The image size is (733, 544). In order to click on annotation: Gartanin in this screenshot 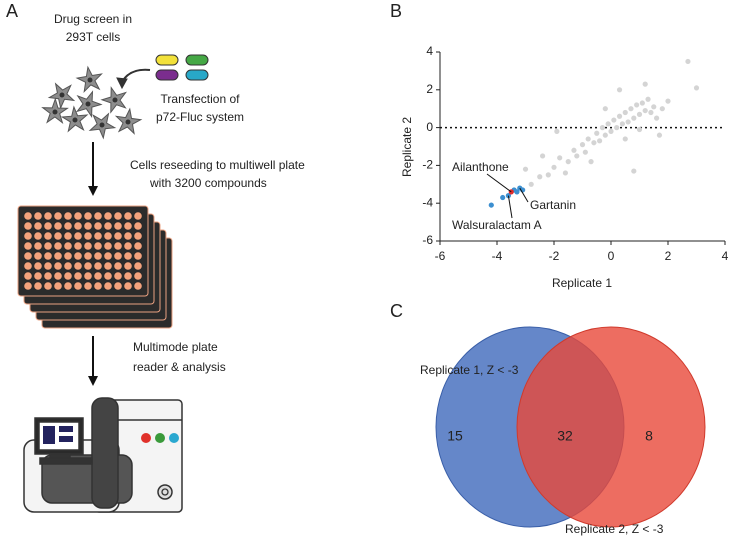, I will do `click(553, 205)`.